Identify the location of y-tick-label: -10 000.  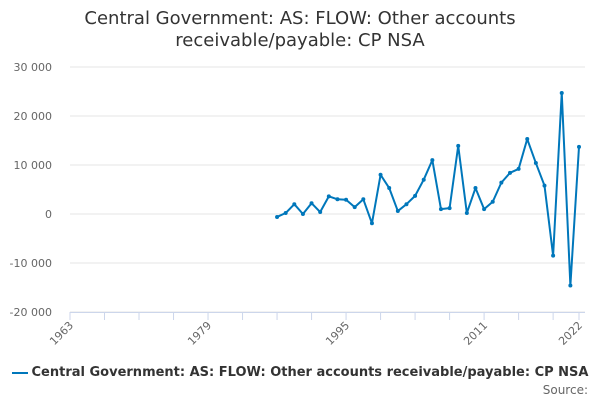
(31, 263).